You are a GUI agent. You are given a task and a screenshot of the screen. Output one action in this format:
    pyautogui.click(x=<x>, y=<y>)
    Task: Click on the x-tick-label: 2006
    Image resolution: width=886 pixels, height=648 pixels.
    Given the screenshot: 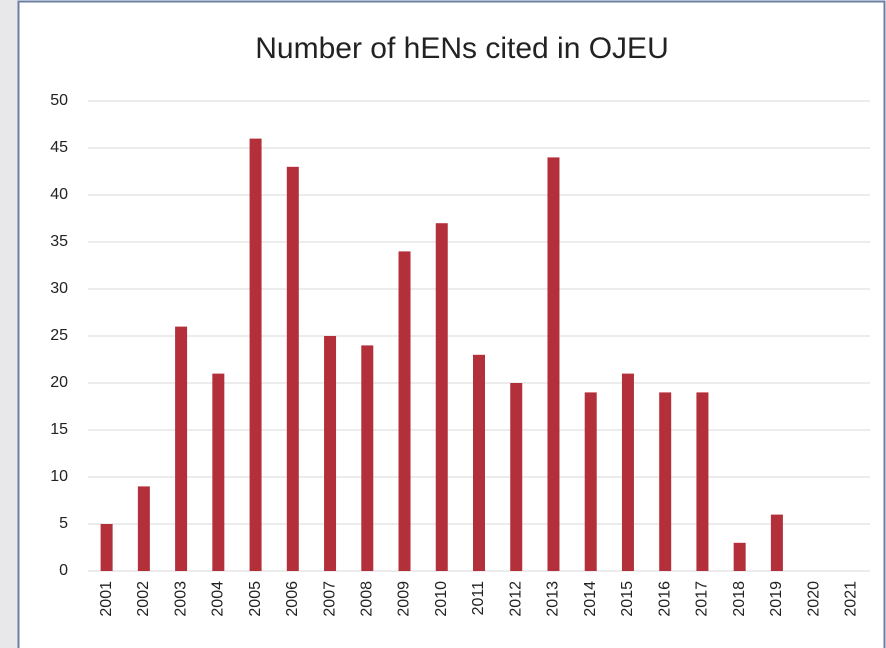 What is the action you would take?
    pyautogui.click(x=292, y=599)
    